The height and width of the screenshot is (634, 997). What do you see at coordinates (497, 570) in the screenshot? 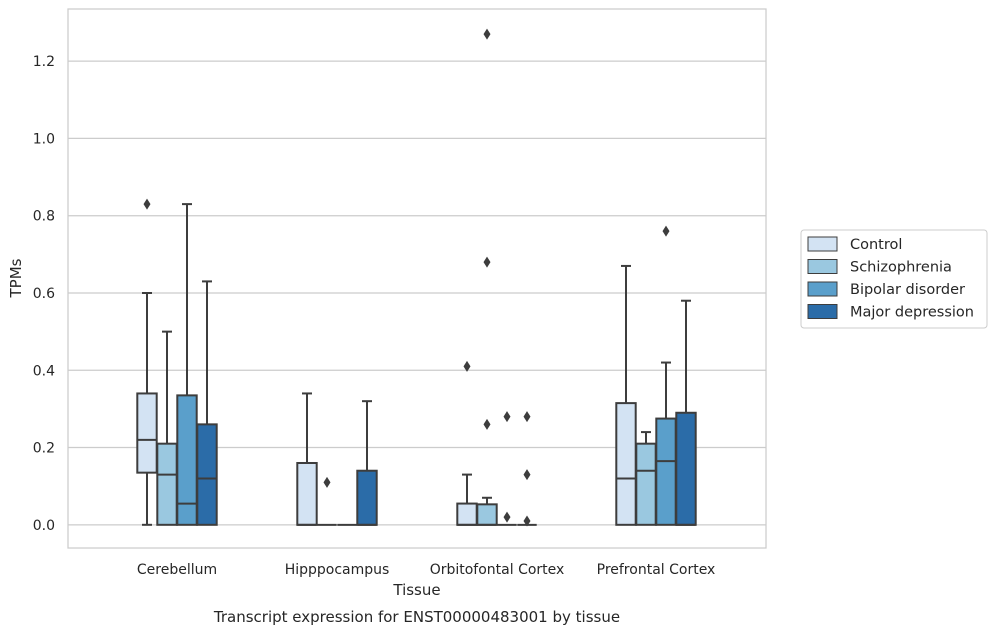
I see `x-tick-label: Orbitofontal Cortex` at bounding box center [497, 570].